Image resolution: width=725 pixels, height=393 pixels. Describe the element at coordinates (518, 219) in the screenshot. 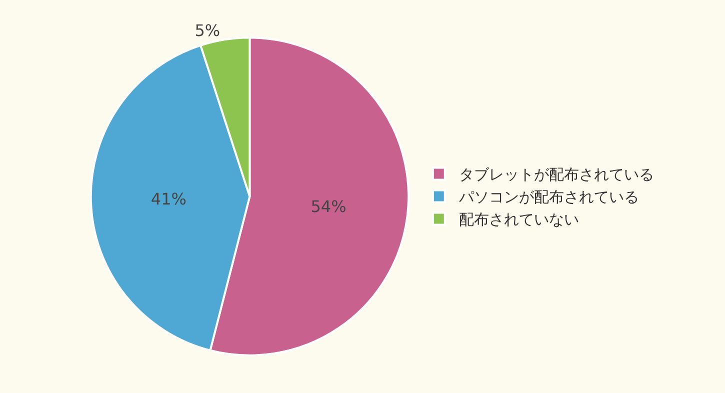

I see `legend-label: 配布されていない` at that location.